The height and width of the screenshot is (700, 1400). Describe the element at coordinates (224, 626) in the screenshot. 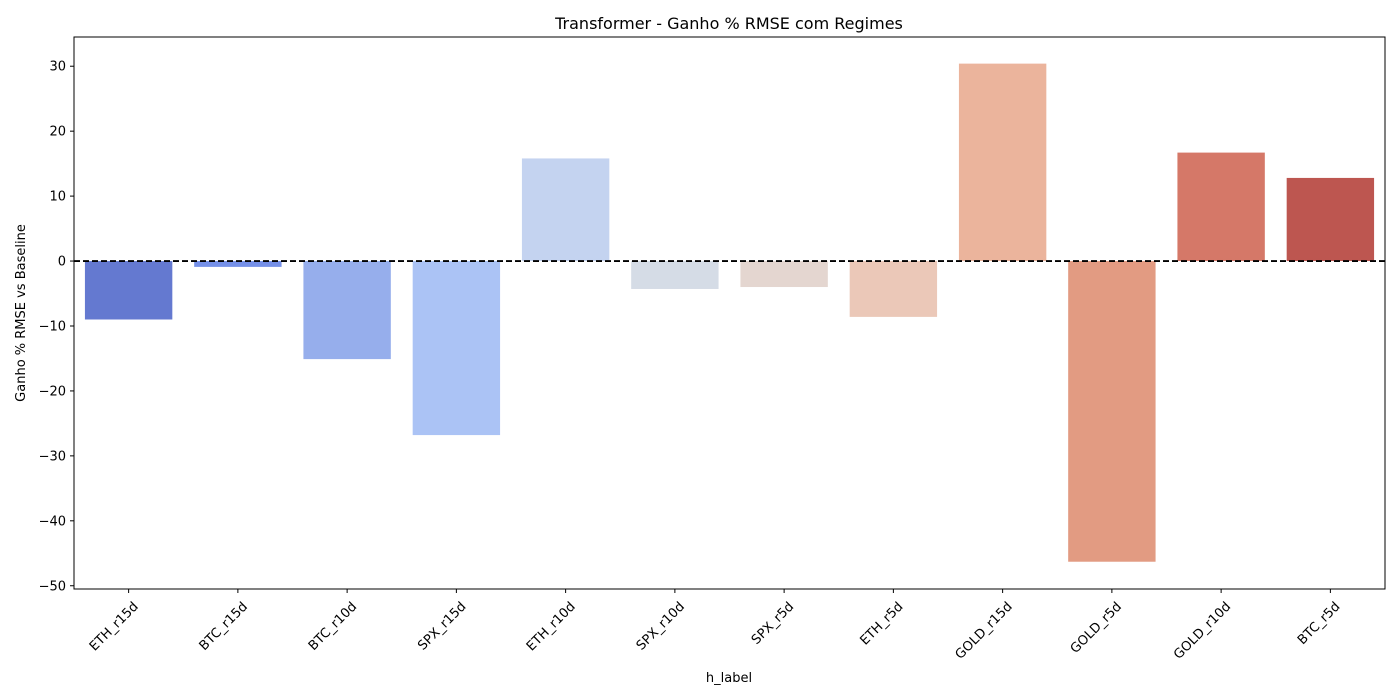

I see `x-tick-label: BTC_r15d` at that location.